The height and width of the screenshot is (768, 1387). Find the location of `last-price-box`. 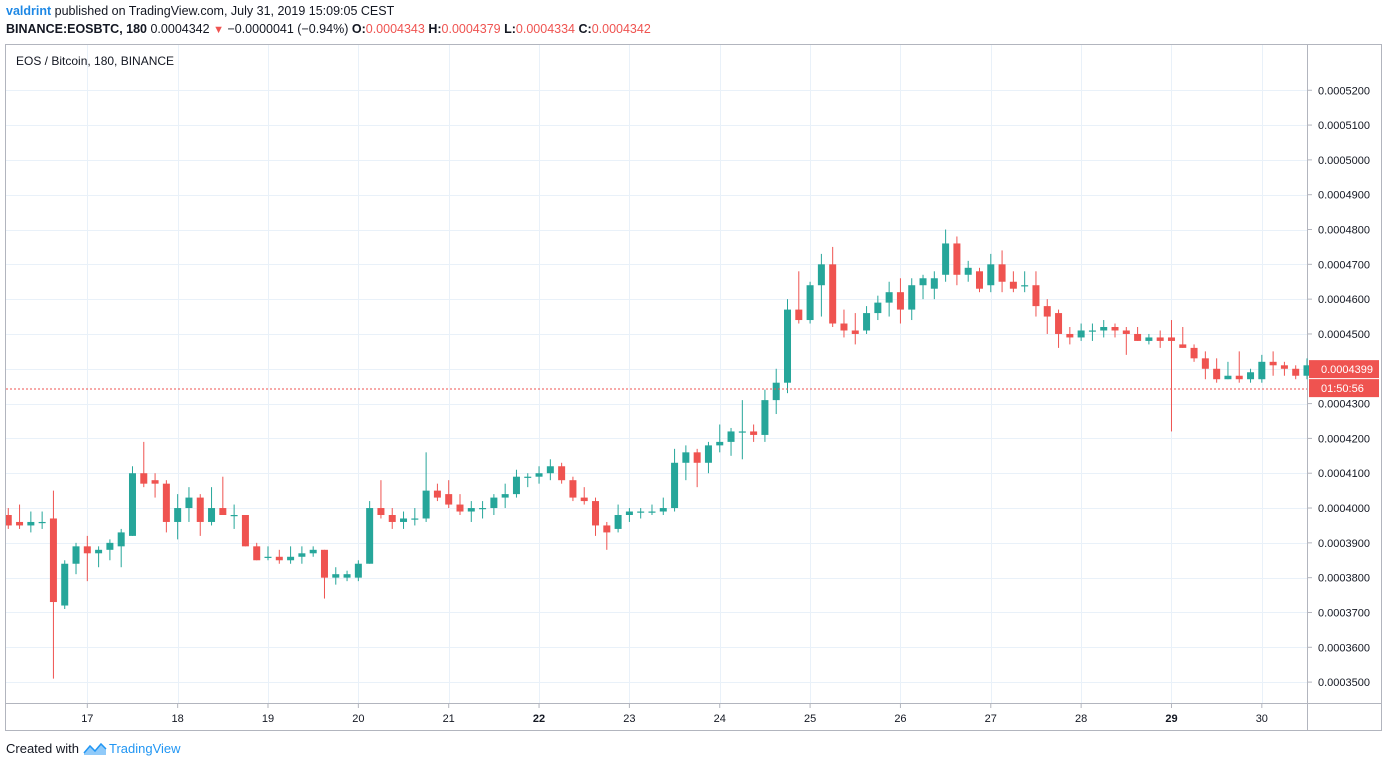

last-price-box is located at coordinates (1344, 369).